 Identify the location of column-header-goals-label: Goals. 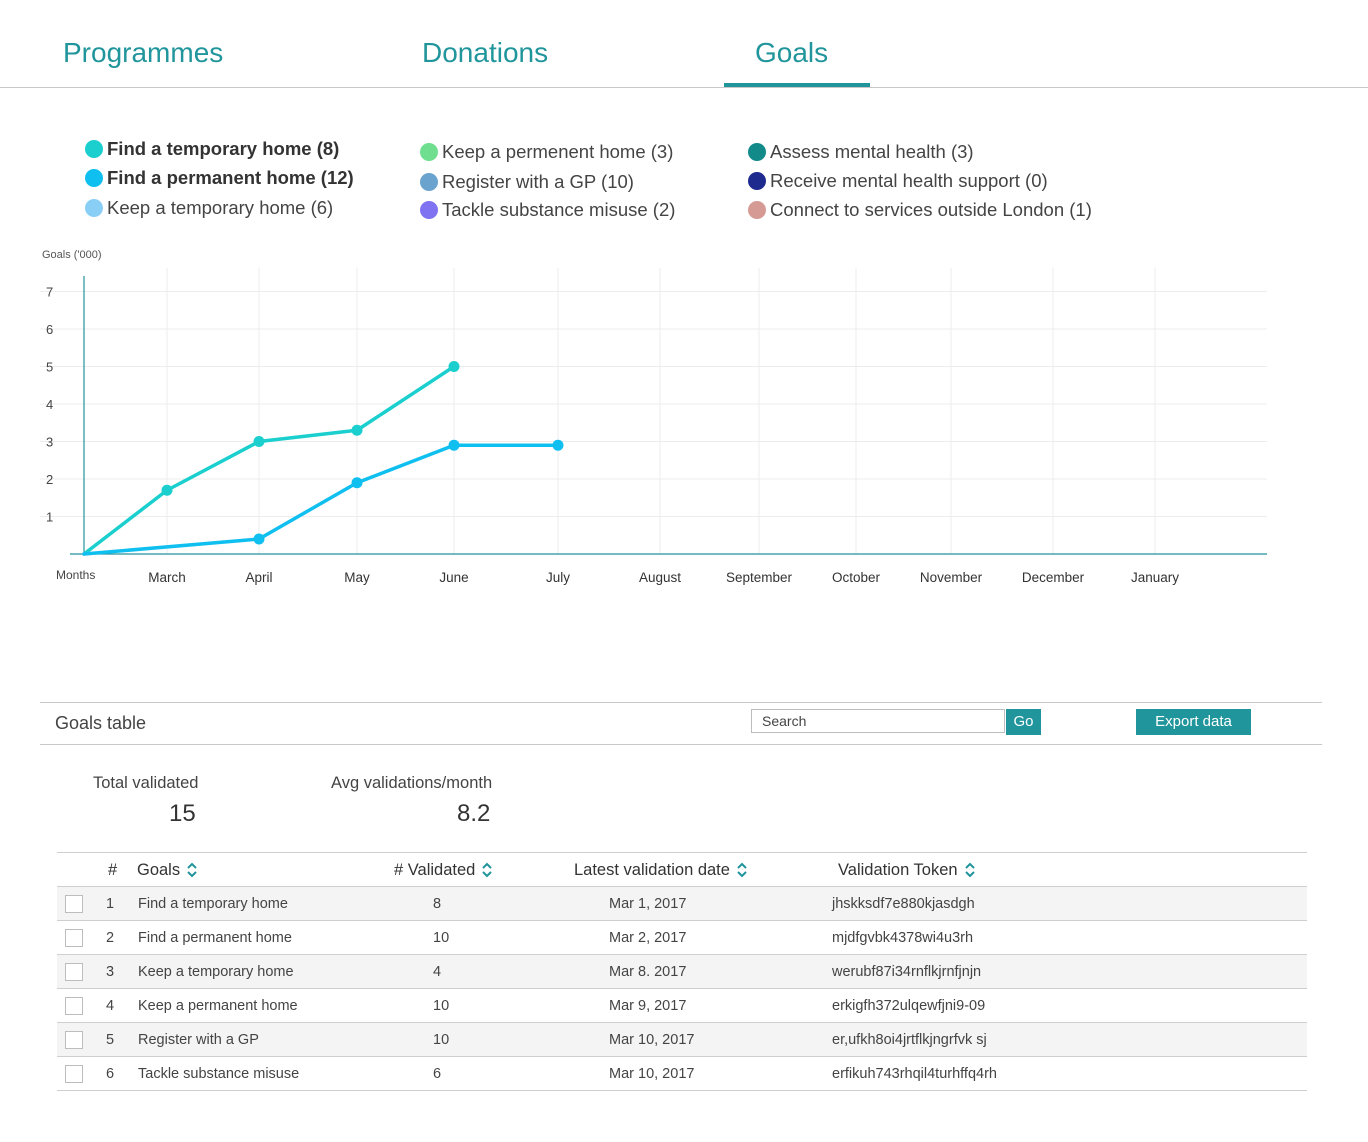
(159, 870).